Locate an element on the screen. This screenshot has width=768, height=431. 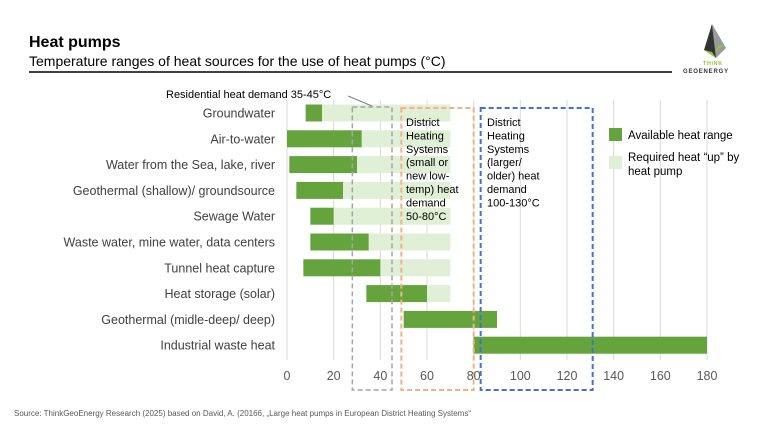
district-heating-label: new low- is located at coordinates (428, 177).